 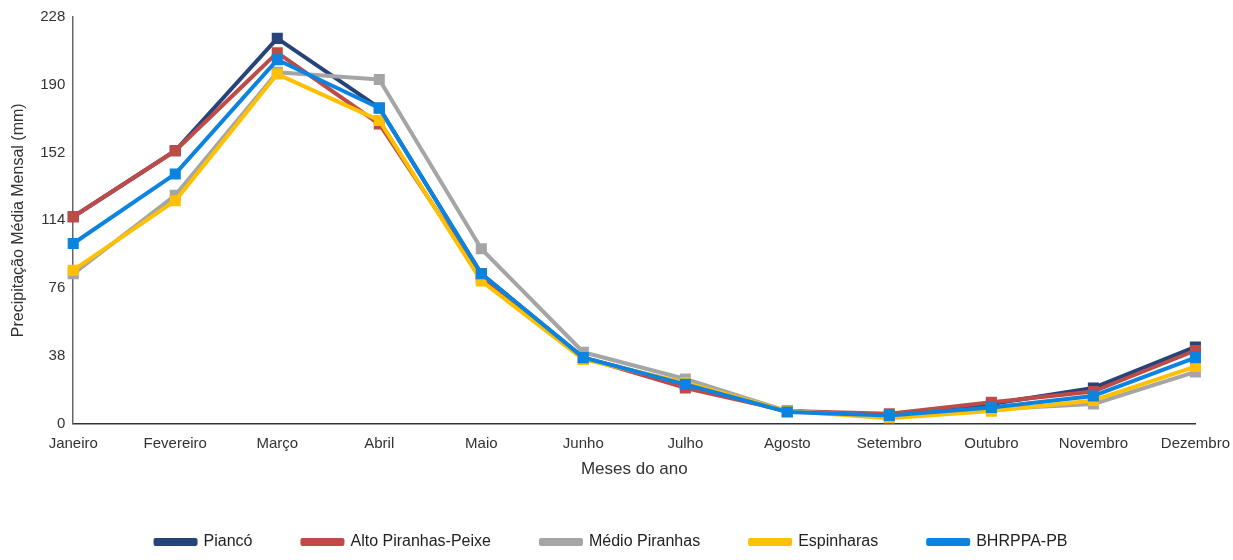 What do you see at coordinates (18, 220) in the screenshot?
I see `y-axis-title: Precipitação Média Mensal (mm)` at bounding box center [18, 220].